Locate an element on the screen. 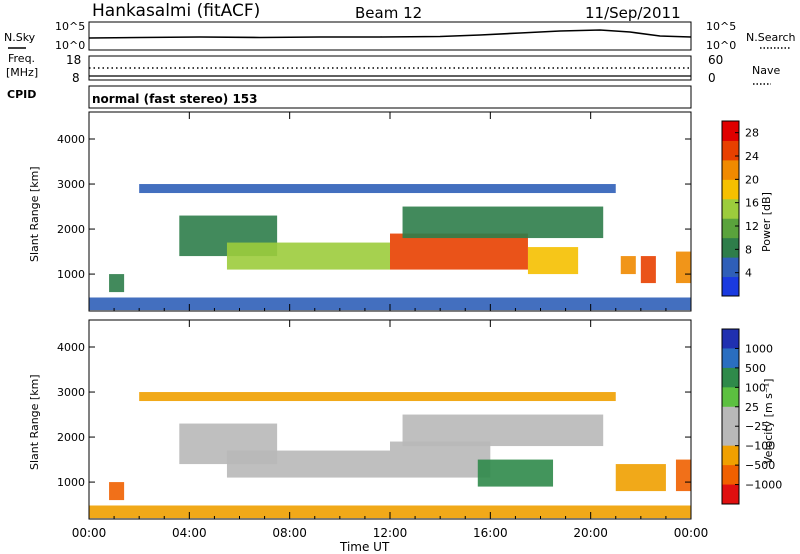  nsky-label: N.Sky is located at coordinates (20, 37).